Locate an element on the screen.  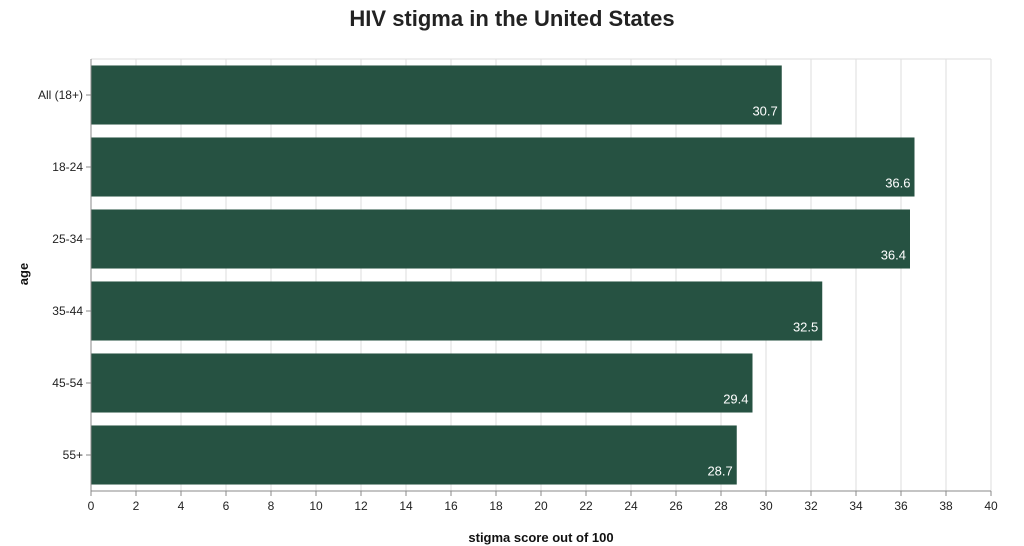
x-tick-label: 2 is located at coordinates (136, 506).